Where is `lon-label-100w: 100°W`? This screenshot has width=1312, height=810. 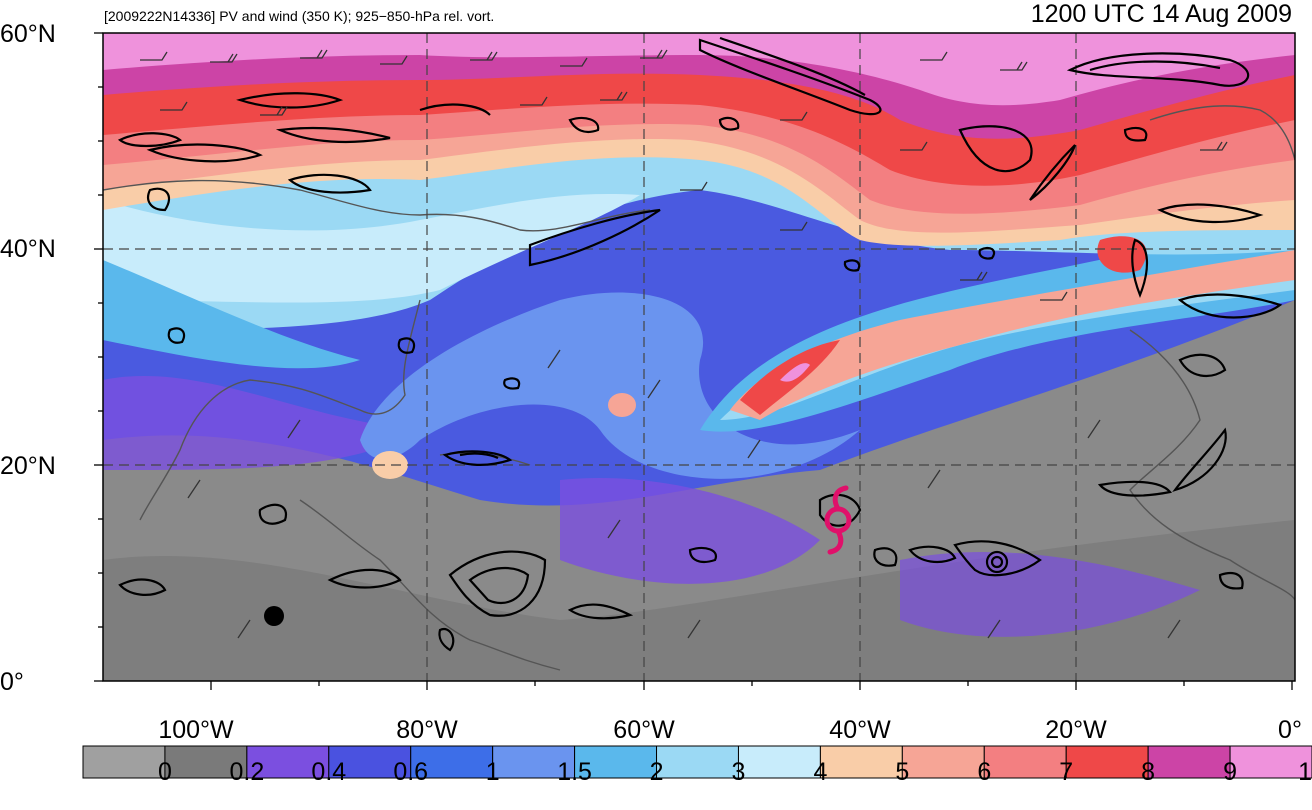 lon-label-100w: 100°W is located at coordinates (196, 730).